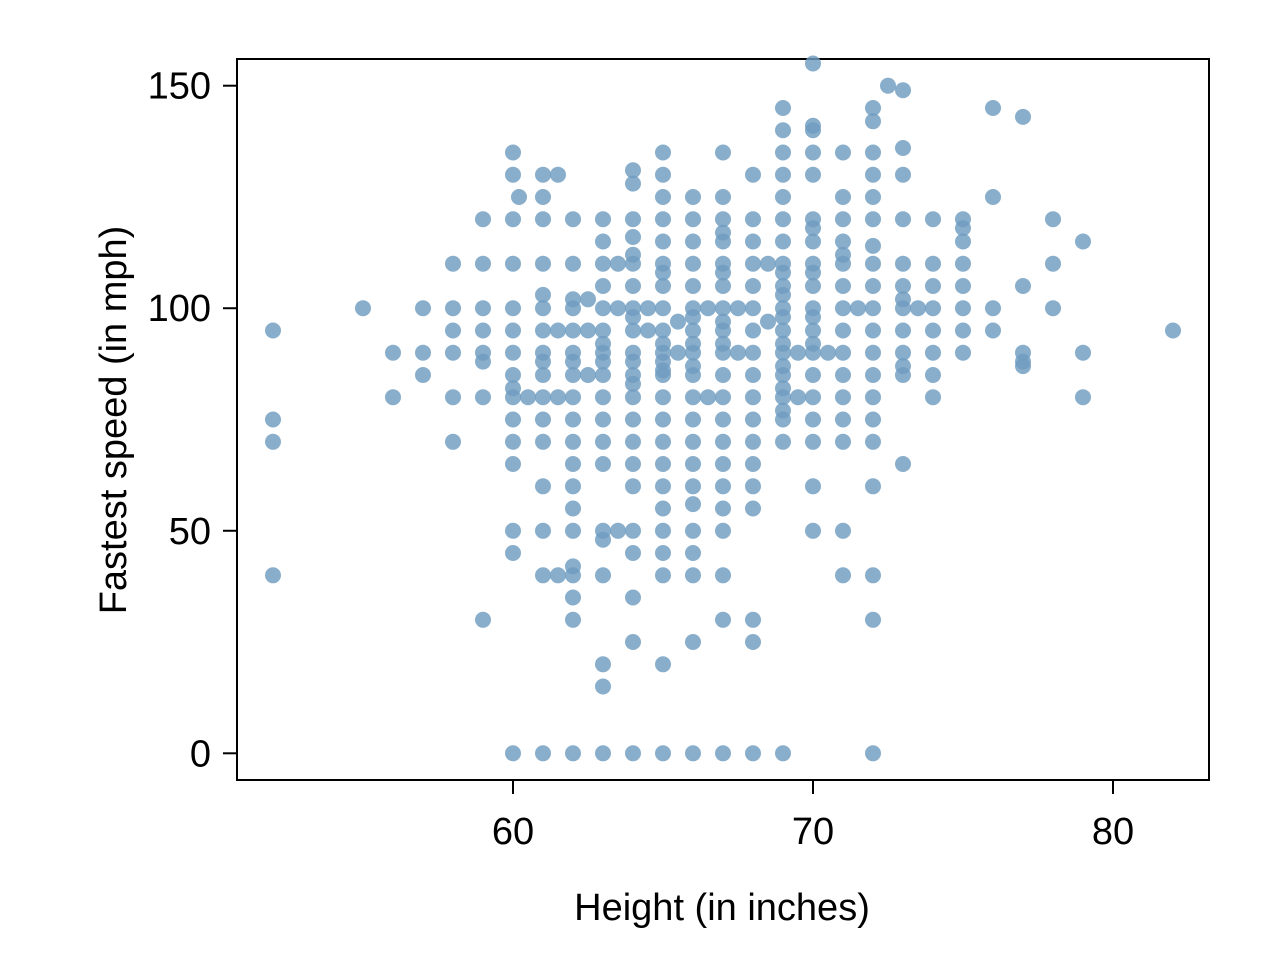 The image size is (1268, 976). Describe the element at coordinates (722, 908) in the screenshot. I see `x-axis-title: Height (in inches)` at that location.